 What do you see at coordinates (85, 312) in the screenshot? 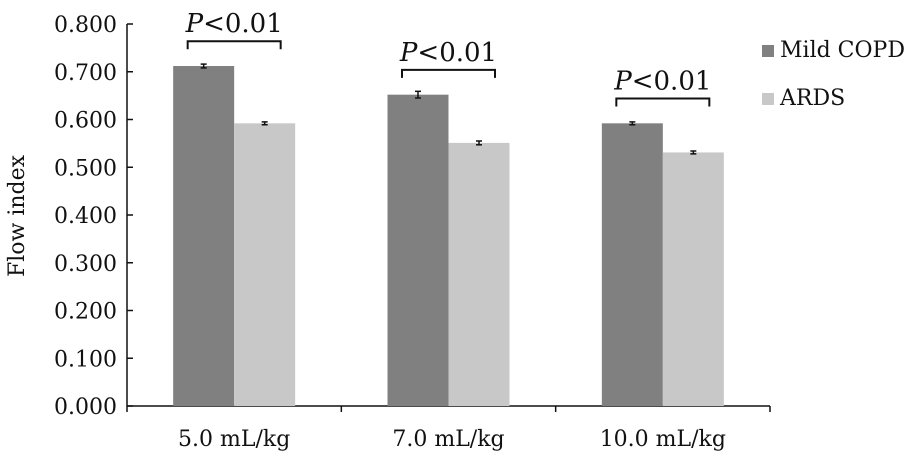
I see `y-tick-label: 0.200` at bounding box center [85, 312].